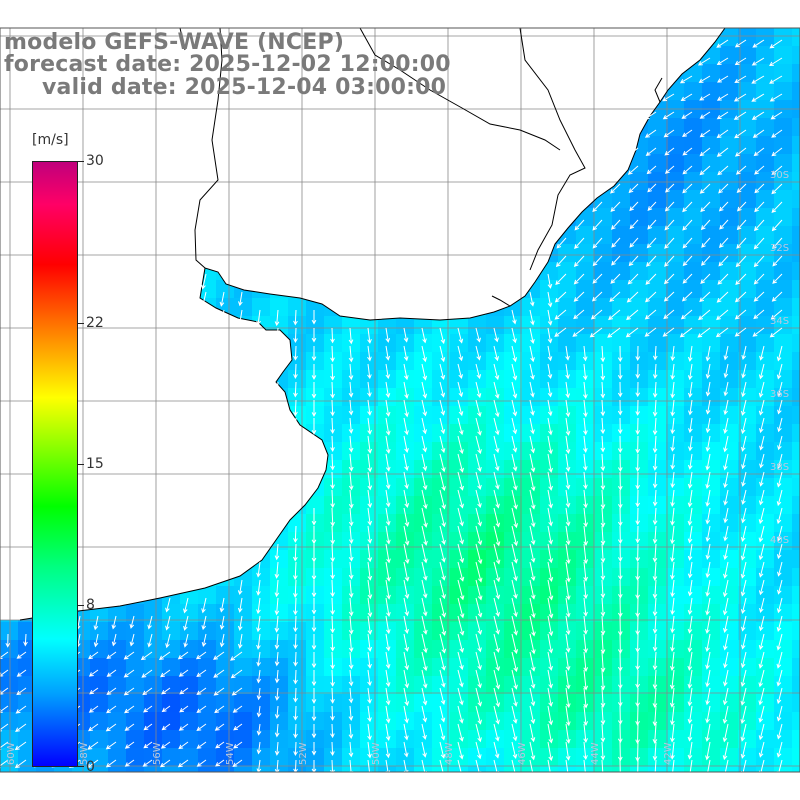 Image resolution: width=800 pixels, height=800 pixels. I want to click on latitude-label: 38S, so click(779, 467).